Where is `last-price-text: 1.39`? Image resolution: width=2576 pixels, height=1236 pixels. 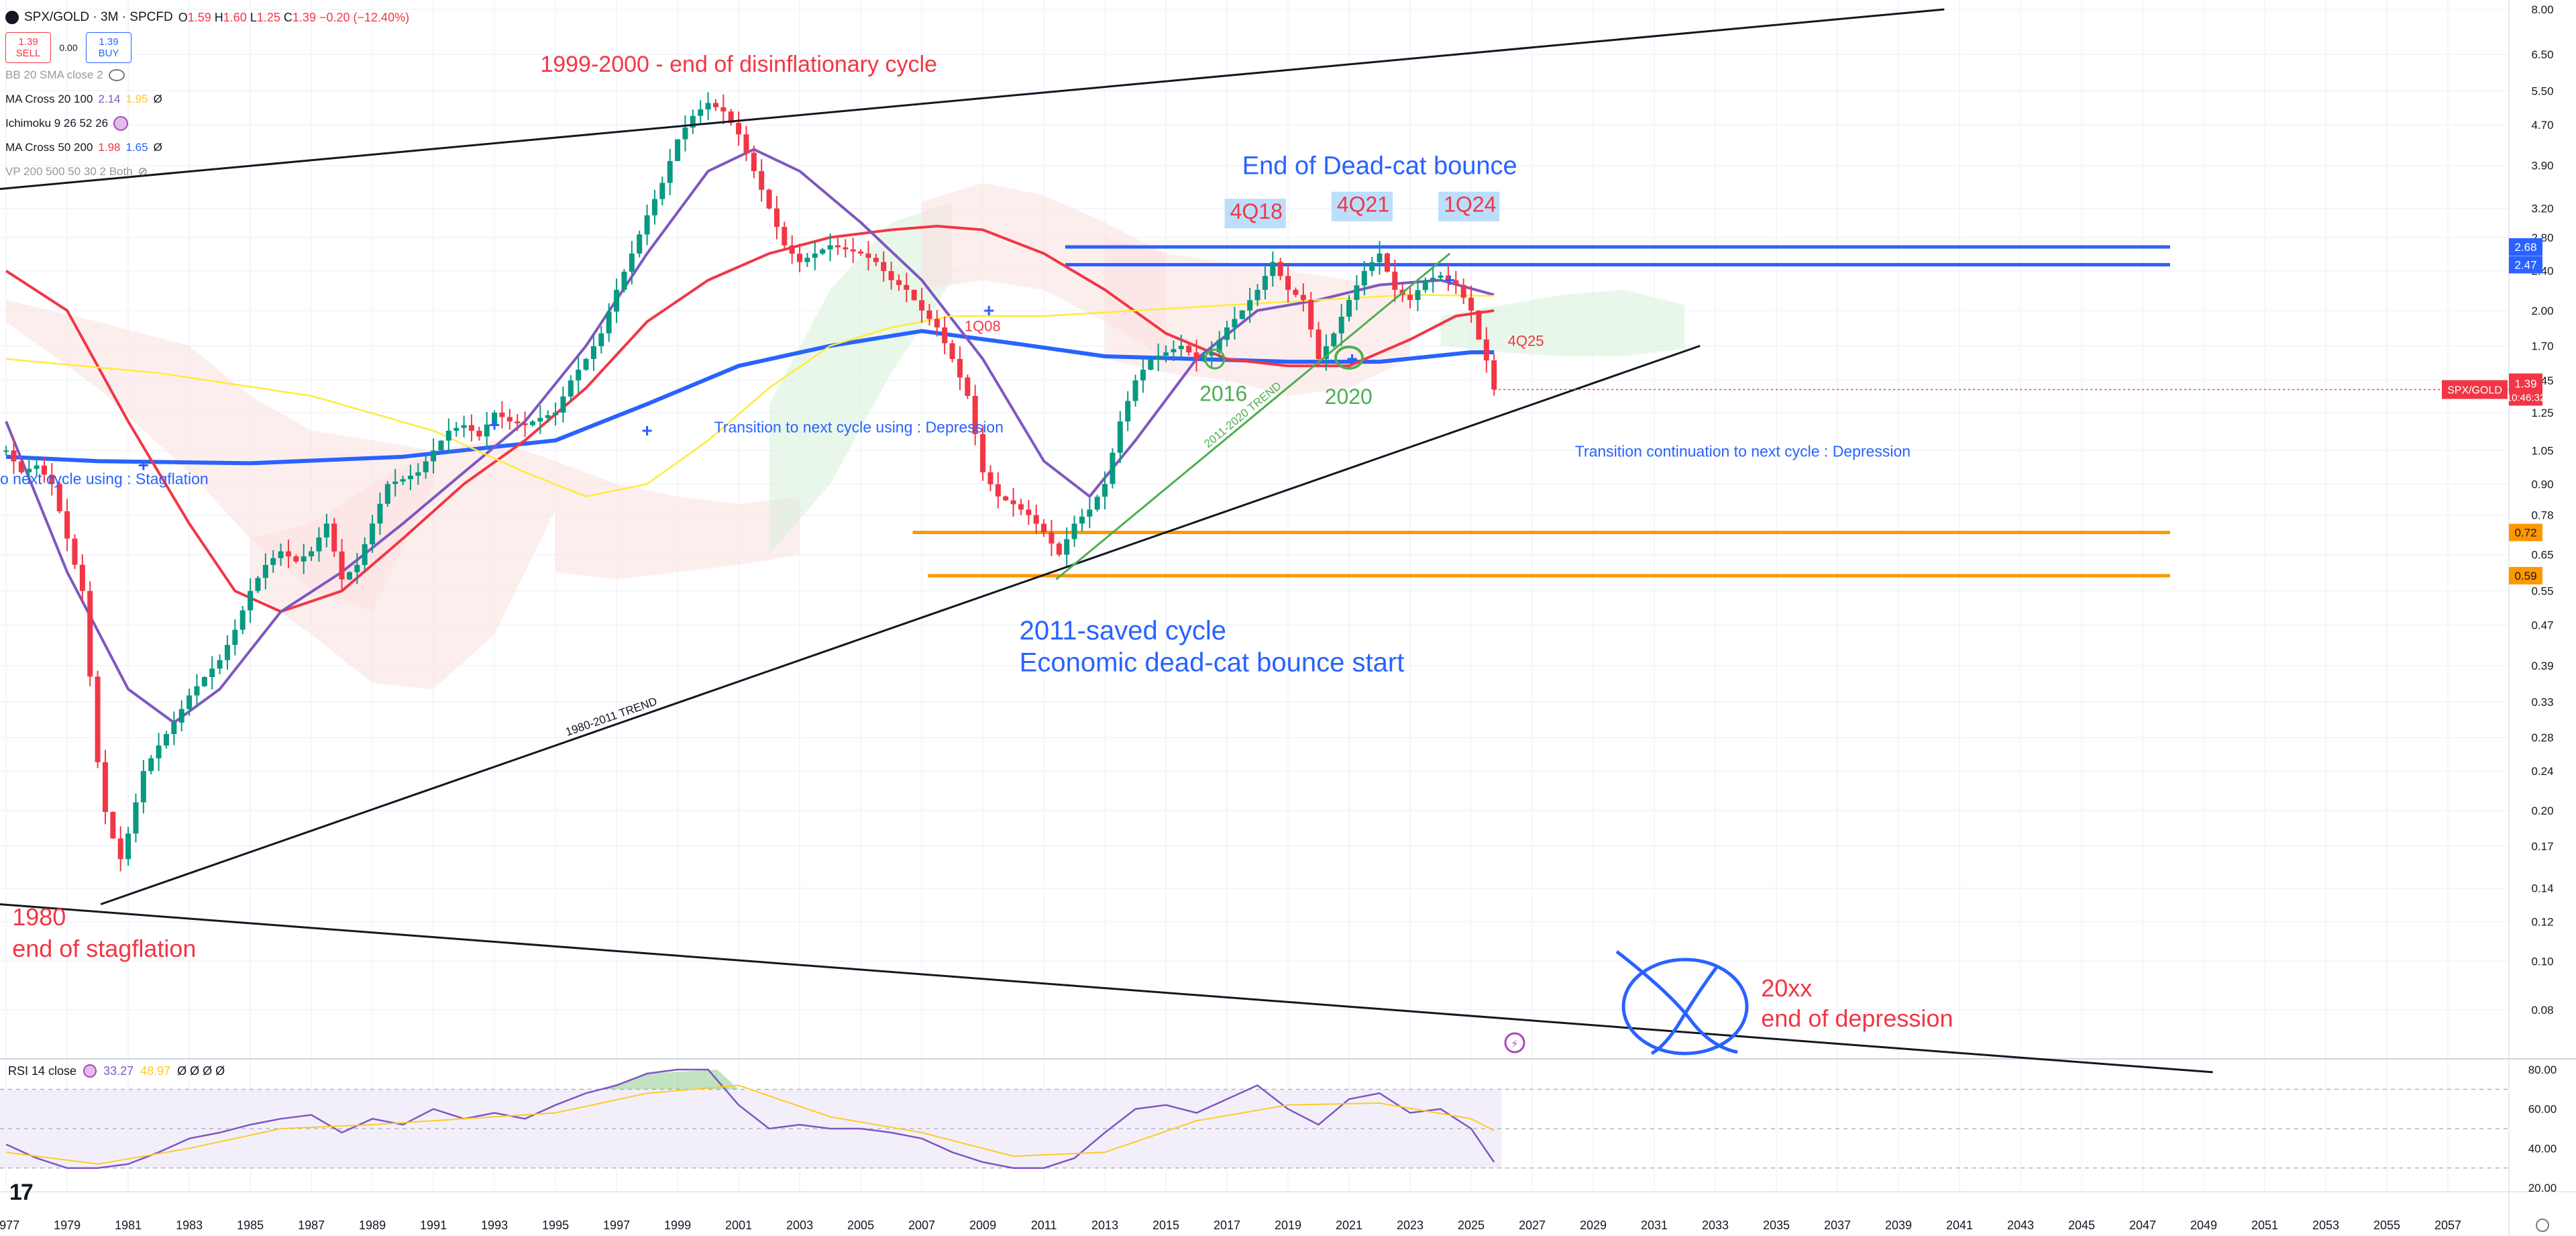
last-price-text: 1.39 is located at coordinates (2525, 384).